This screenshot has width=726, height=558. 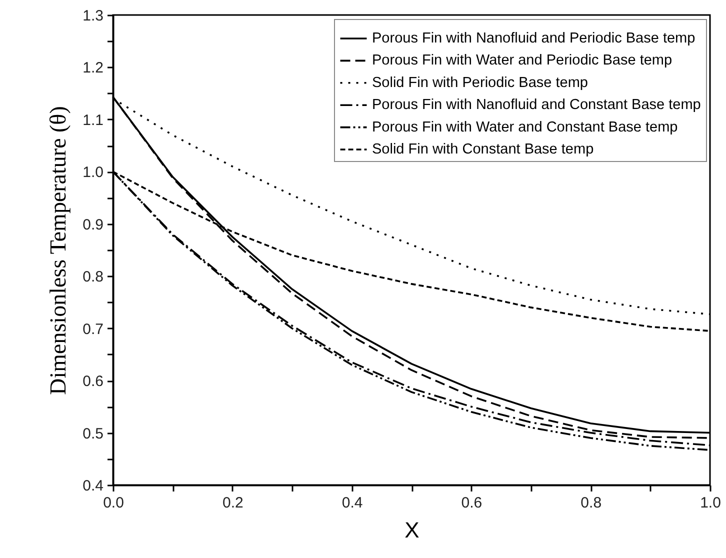 I want to click on y-tick-label: 0.6, so click(x=93, y=381).